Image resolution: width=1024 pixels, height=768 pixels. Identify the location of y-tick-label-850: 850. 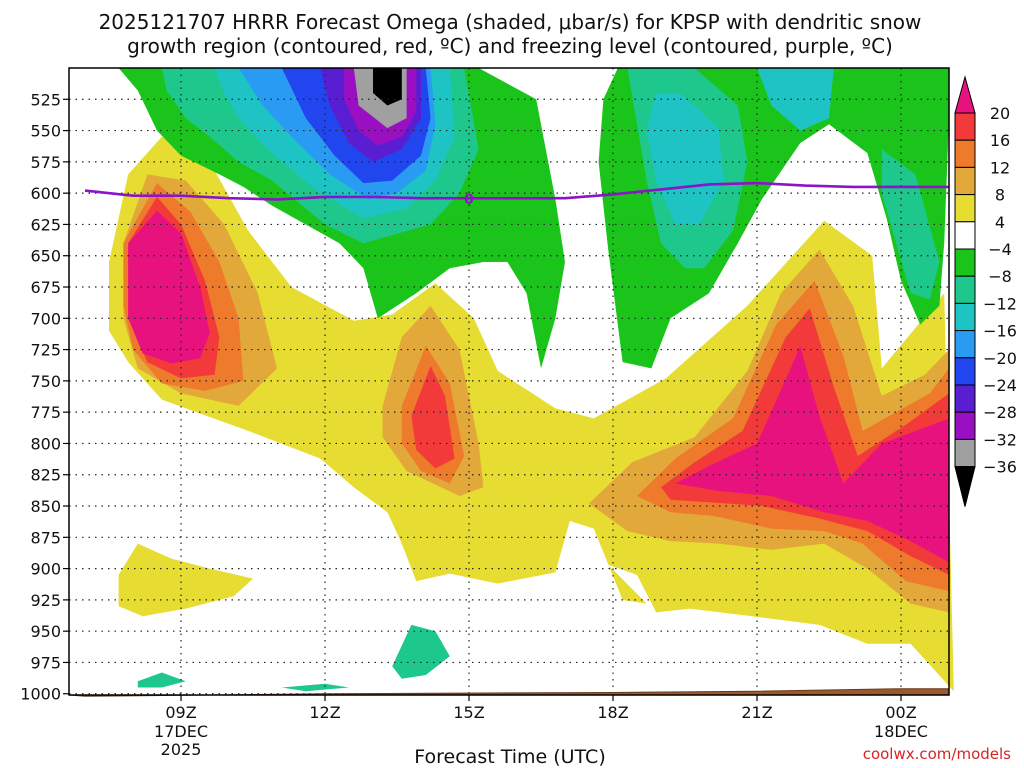
(45, 506).